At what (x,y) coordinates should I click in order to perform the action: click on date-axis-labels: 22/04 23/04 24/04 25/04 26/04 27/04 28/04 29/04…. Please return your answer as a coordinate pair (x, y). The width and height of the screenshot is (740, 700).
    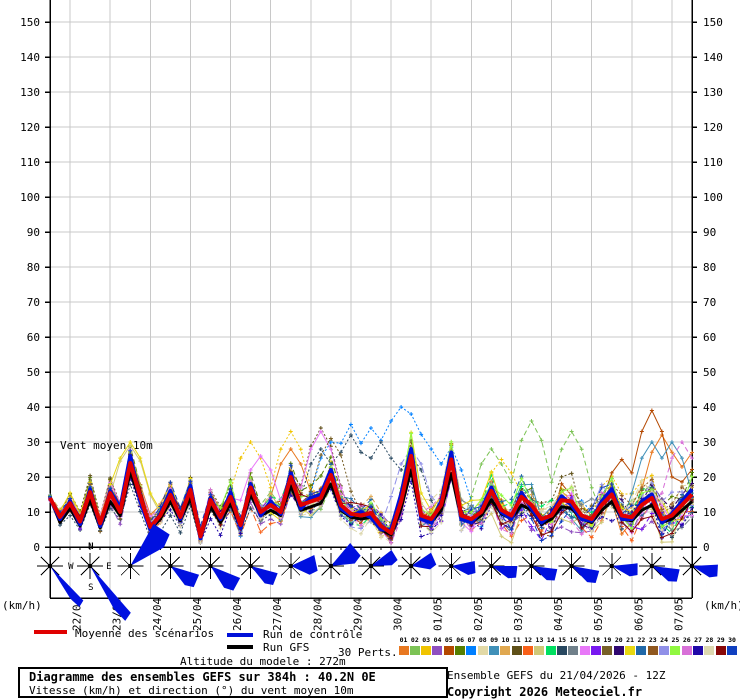
    Looking at the image, I should click on (378, 614).